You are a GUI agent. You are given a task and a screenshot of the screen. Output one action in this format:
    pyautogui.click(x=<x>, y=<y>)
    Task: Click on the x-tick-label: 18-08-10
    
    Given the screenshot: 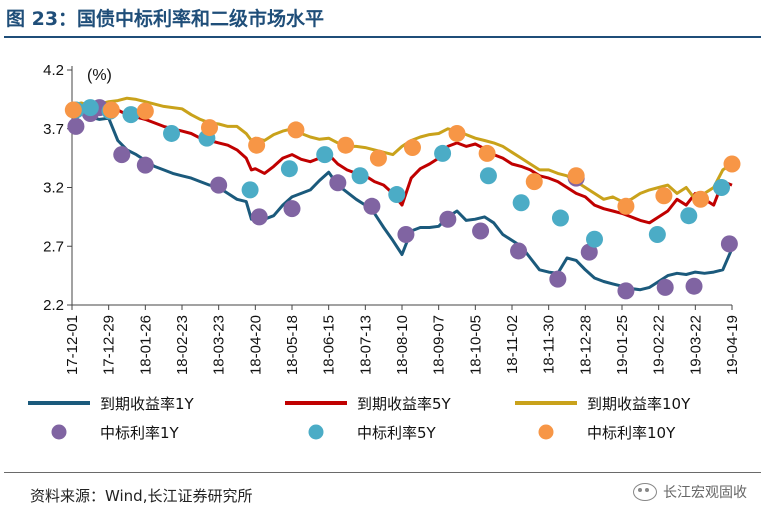 What is the action you would take?
    pyautogui.click(x=402, y=345)
    